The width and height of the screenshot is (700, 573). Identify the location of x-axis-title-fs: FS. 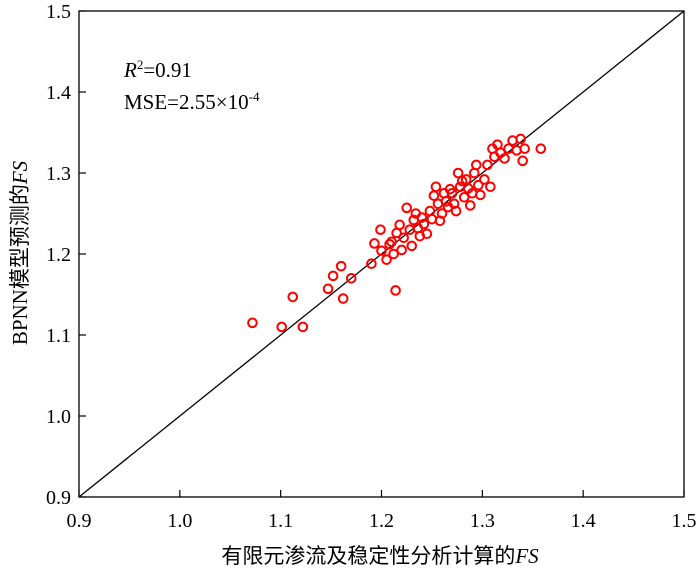
(526, 556).